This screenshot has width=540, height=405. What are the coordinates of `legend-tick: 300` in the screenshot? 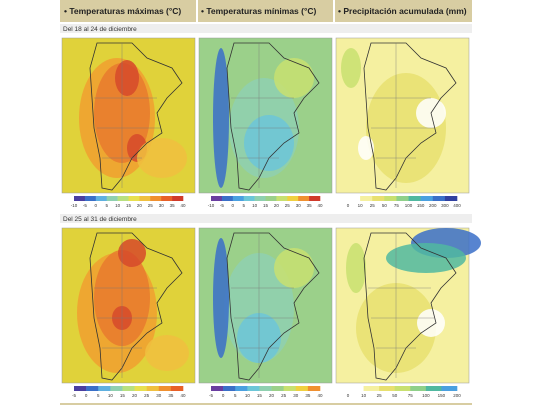 It's located at (445, 205).